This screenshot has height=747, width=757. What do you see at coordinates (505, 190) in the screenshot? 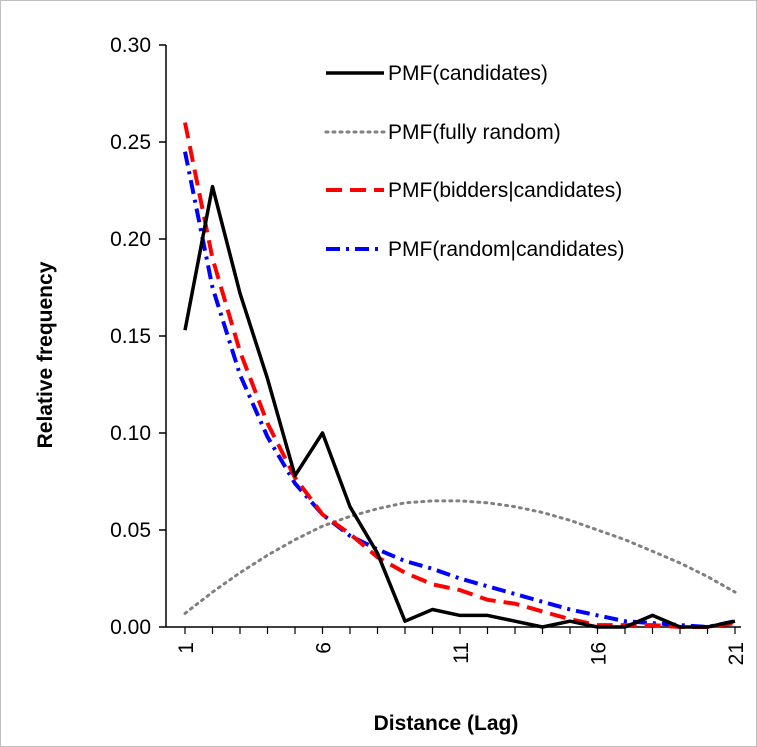
I see `legend-label-3: PMF(bidders|candidates)` at bounding box center [505, 190].